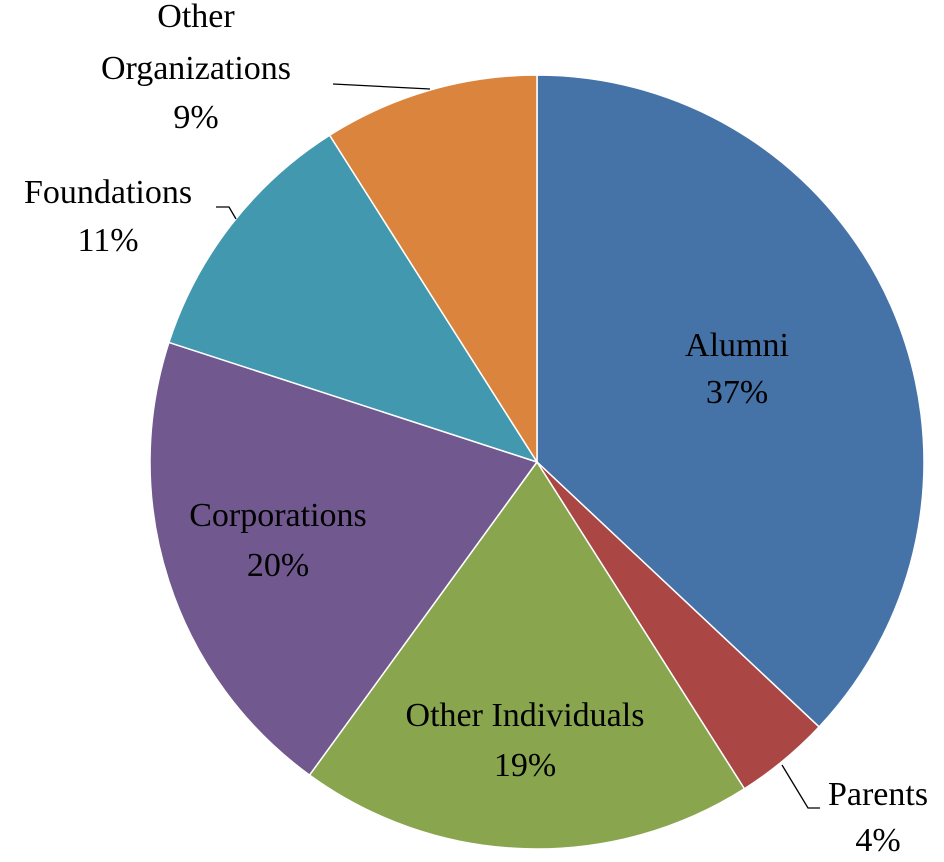 This screenshot has width=944, height=862. I want to click on slice-value-label: 11%, so click(107, 240).